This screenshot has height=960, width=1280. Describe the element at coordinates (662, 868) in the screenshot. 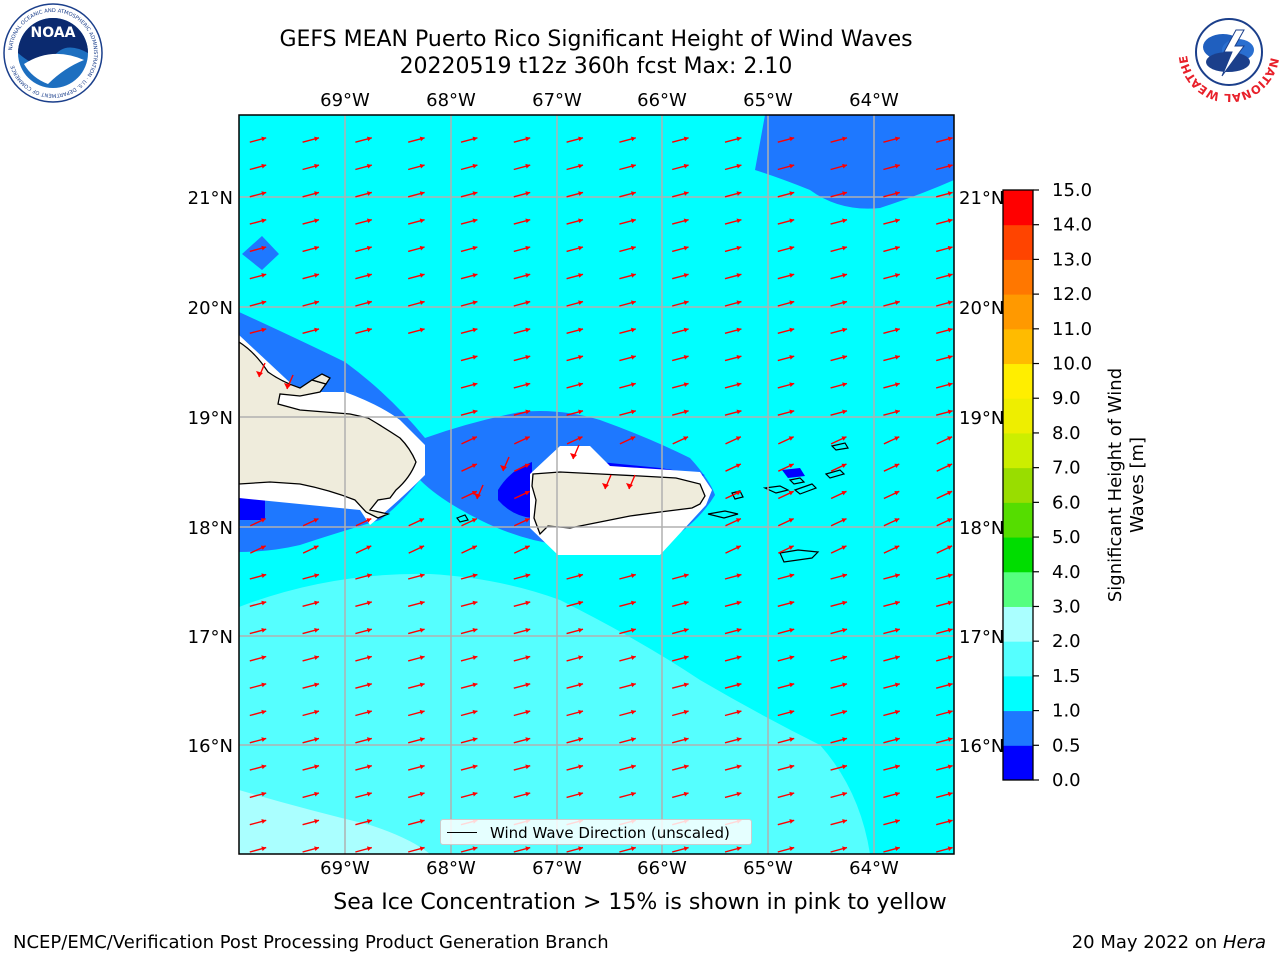

I see `lon-label-bottom: 66°W` at that location.